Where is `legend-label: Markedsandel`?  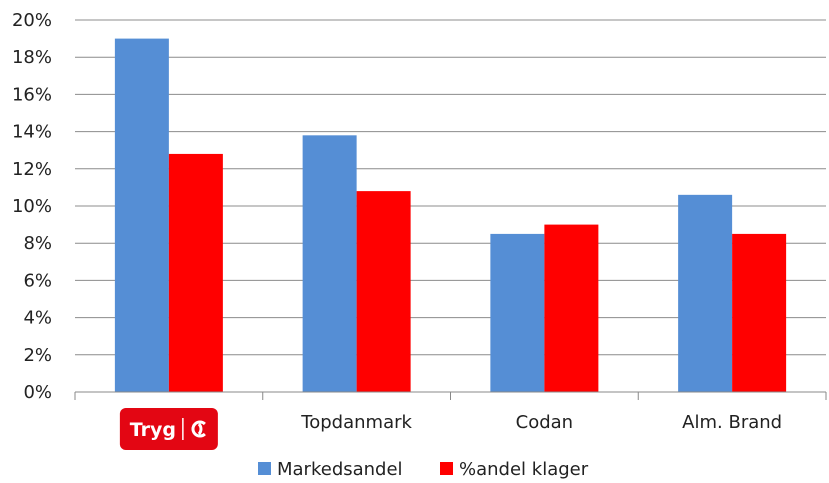 legend-label: Markedsandel is located at coordinates (340, 469).